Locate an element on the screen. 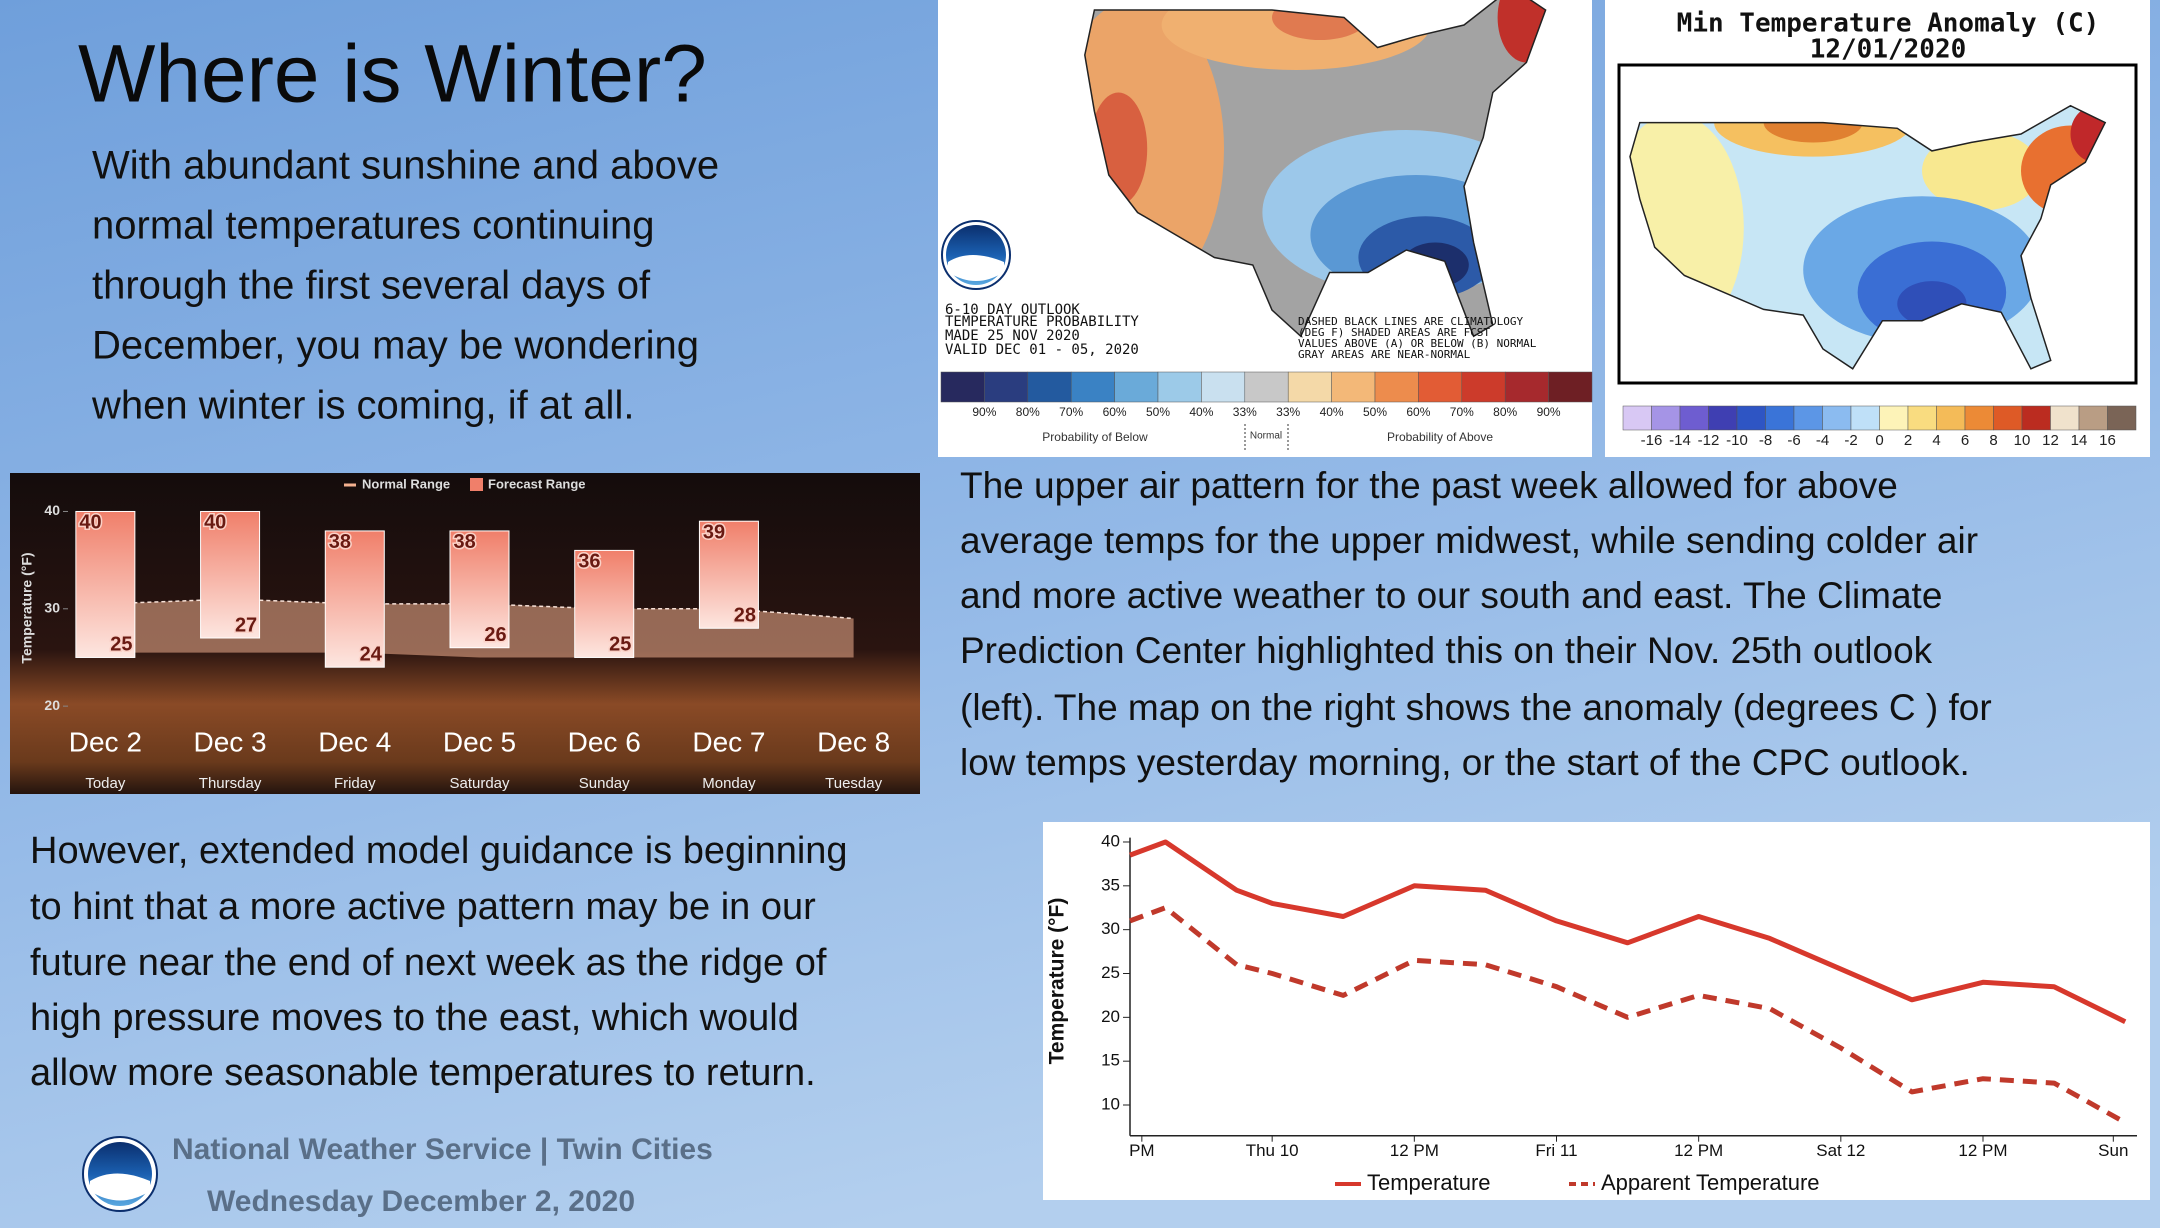  y-axis-title: Temperature (°F) is located at coordinates (1057, 981).